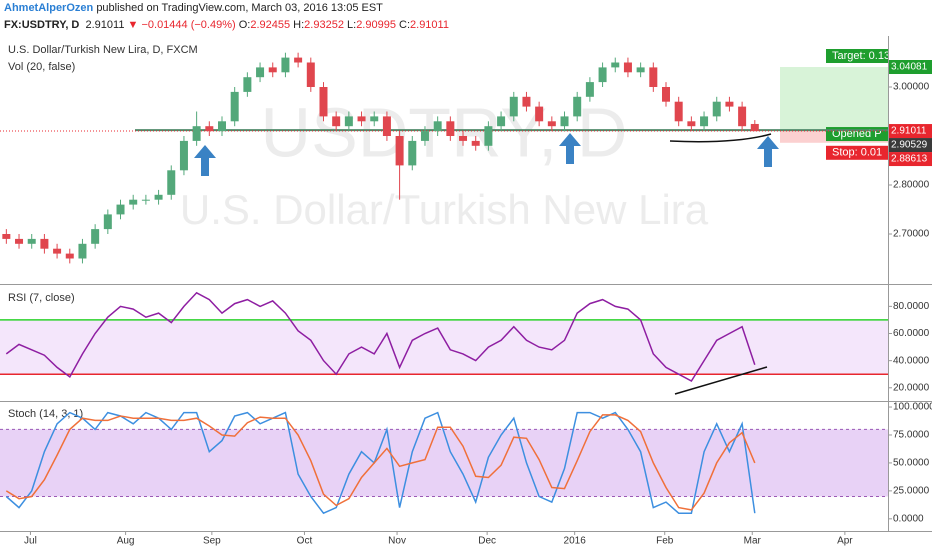 The width and height of the screenshot is (932, 550). Describe the element at coordinates (244, 25) in the screenshot. I see `ohlc-label: O:` at that location.